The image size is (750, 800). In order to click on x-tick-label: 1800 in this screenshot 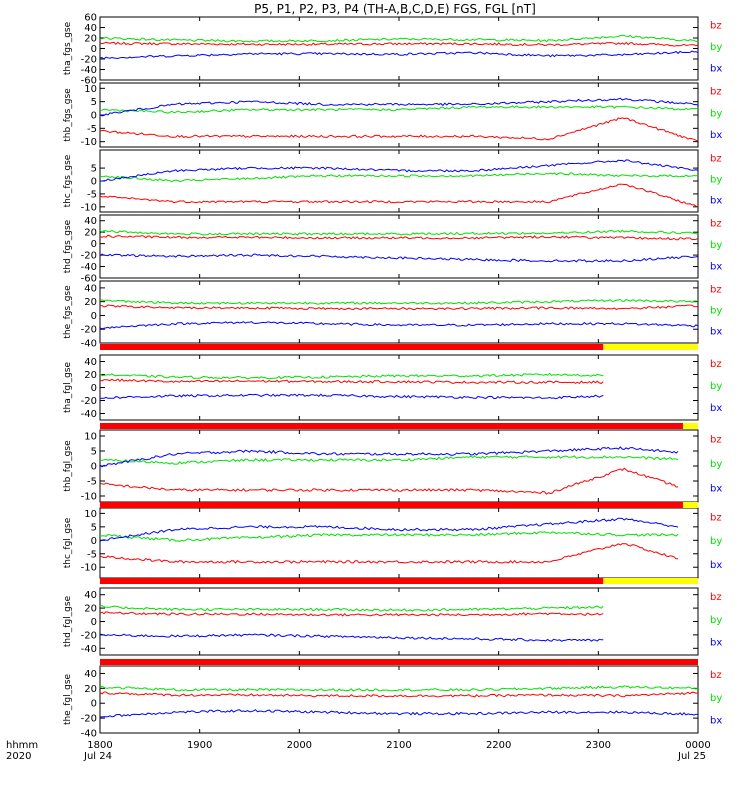, I will do `click(99, 745)`.